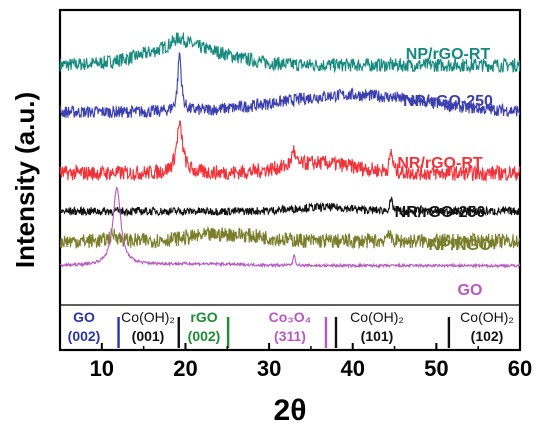 Image resolution: width=541 pixels, height=429 pixels. What do you see at coordinates (203, 317) in the screenshot?
I see `reference-label-3: rGO` at bounding box center [203, 317].